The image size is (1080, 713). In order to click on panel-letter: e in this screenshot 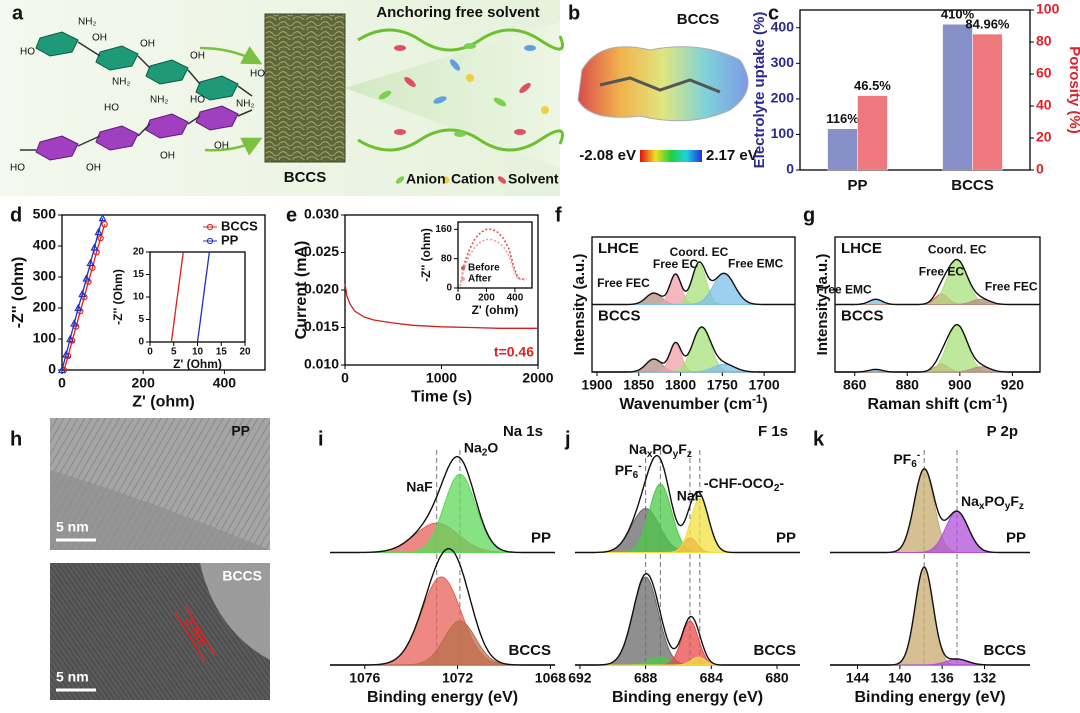, I will do `click(291, 215)`.